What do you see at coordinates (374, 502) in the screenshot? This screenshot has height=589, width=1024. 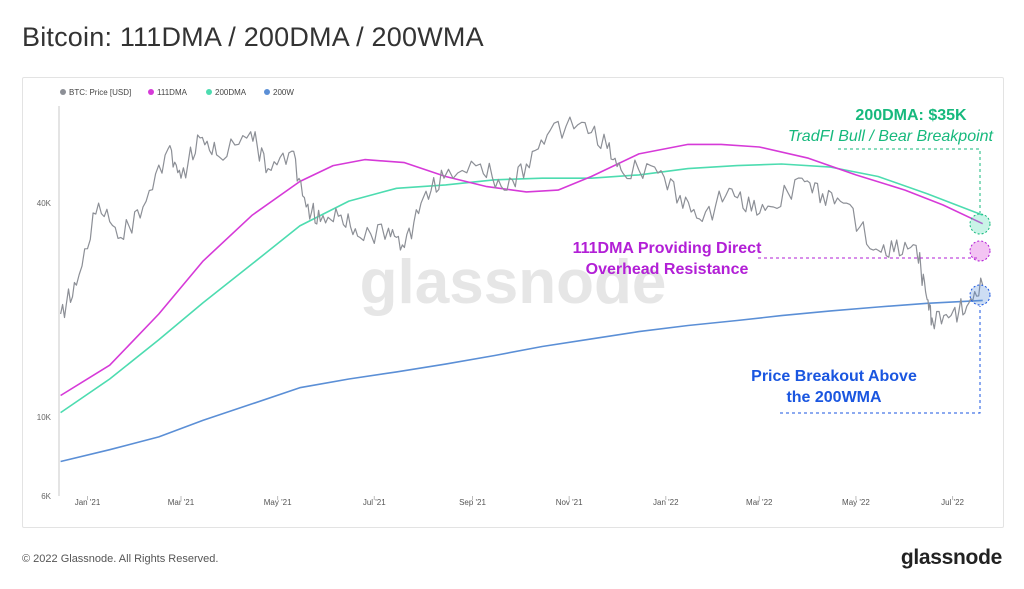 I see `x-tick-label: Jul '21` at bounding box center [374, 502].